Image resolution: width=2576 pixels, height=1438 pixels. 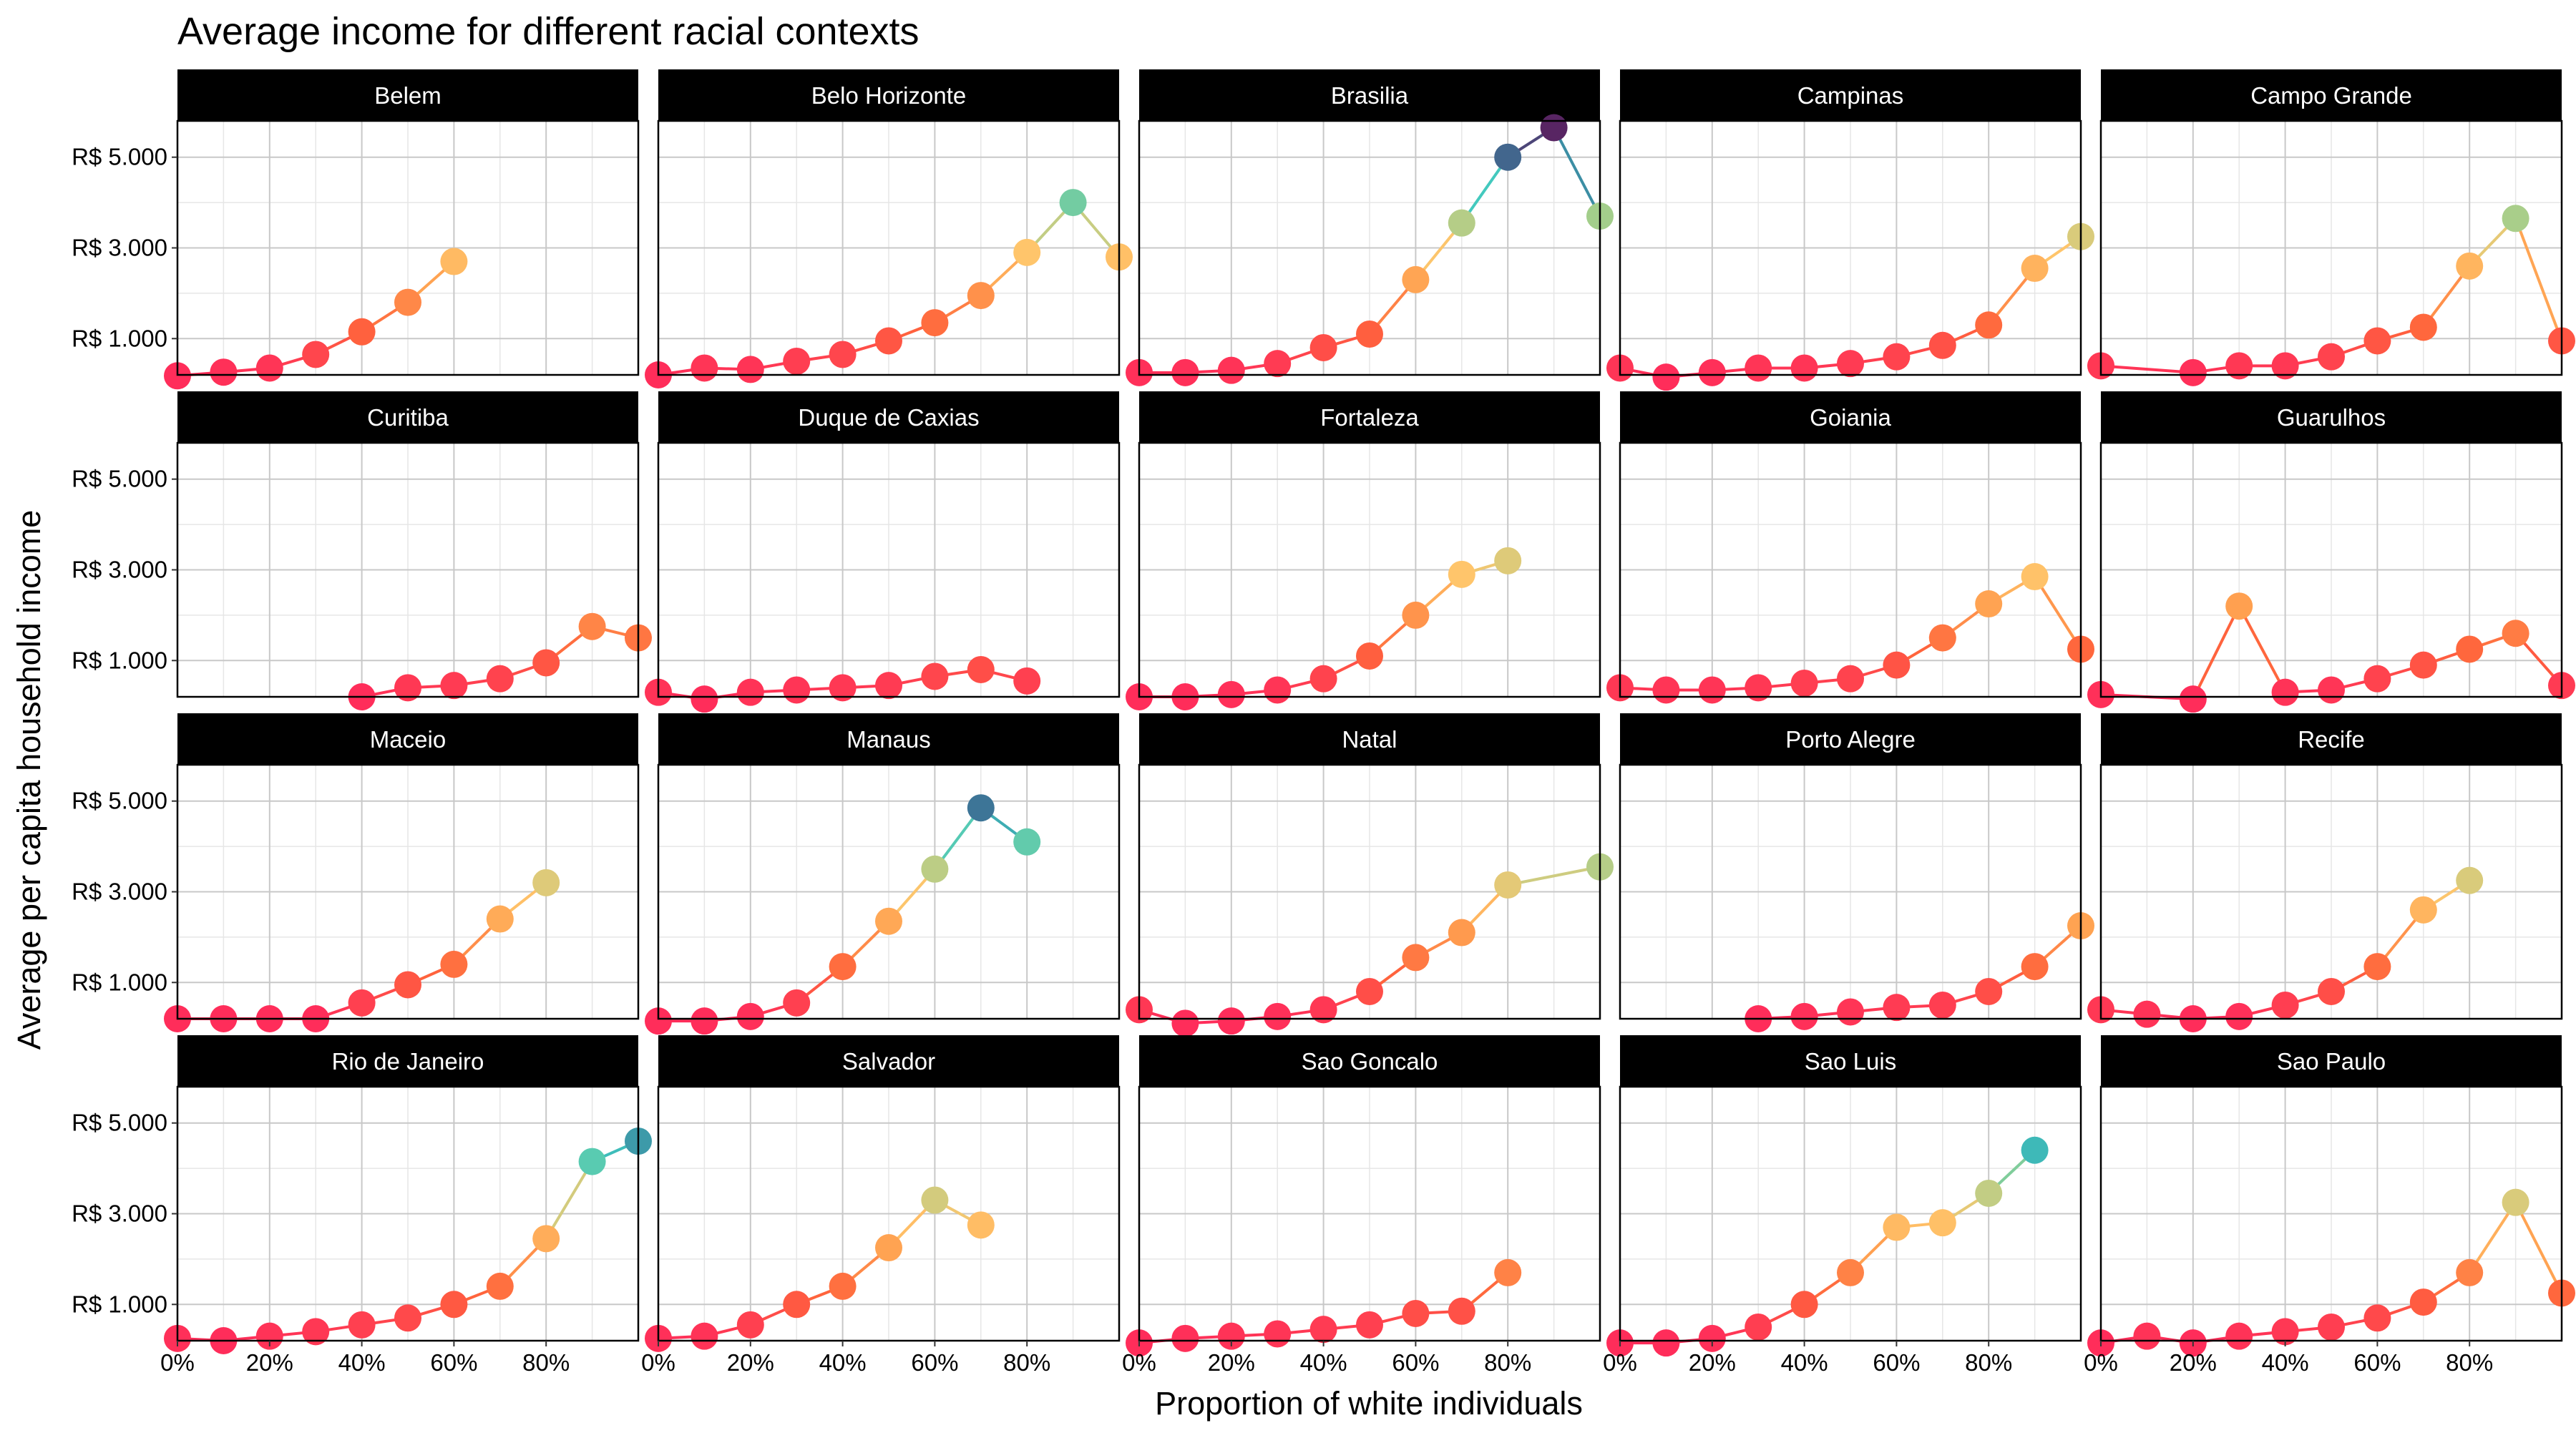 I want to click on facet-panel: Natal, so click(x=1370, y=875).